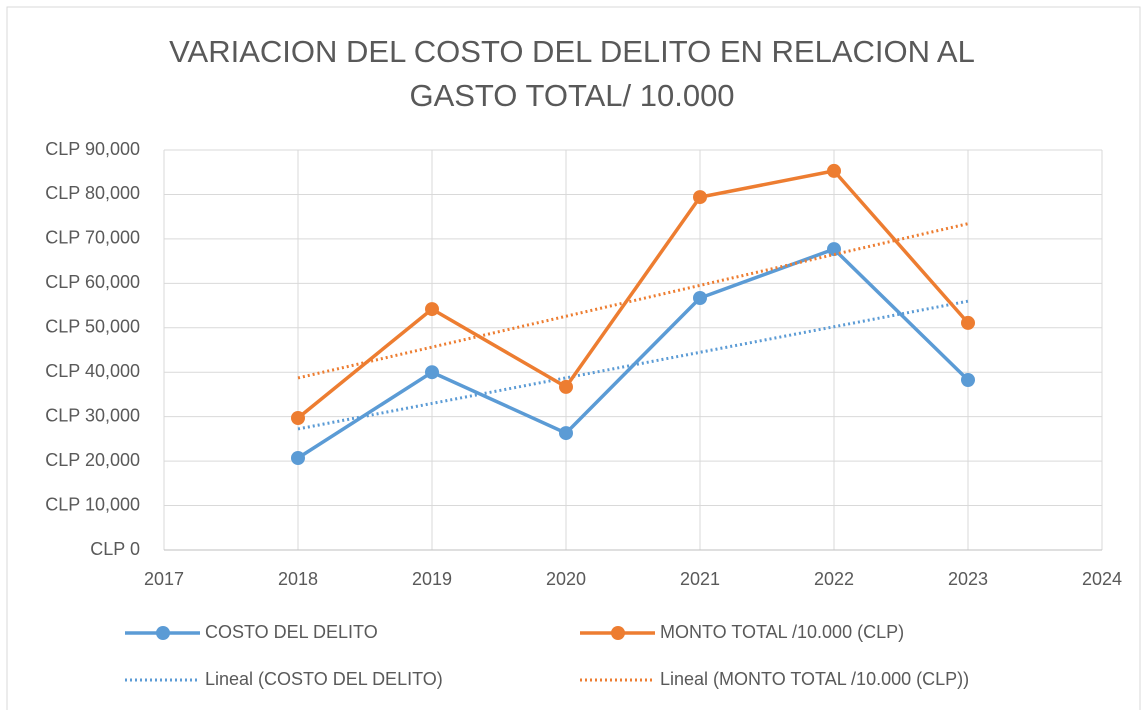 This screenshot has height=710, width=1145. Describe the element at coordinates (968, 579) in the screenshot. I see `x-tick-label: 2023` at that location.